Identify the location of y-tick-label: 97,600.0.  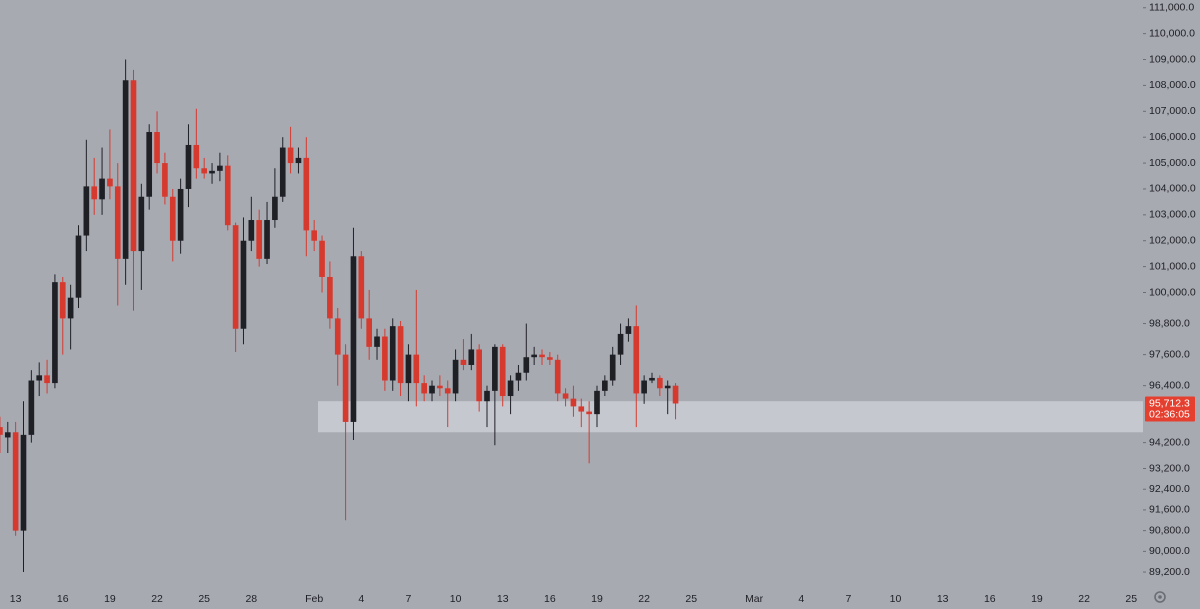
(1169, 354).